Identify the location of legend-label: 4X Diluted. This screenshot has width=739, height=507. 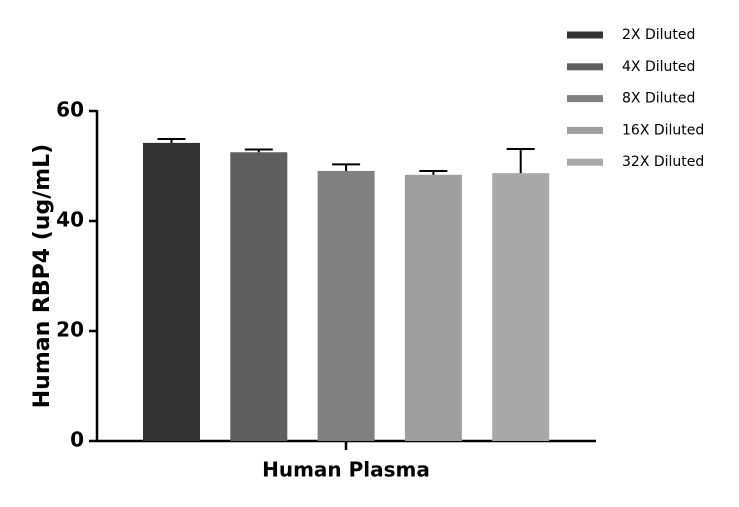
(658, 67).